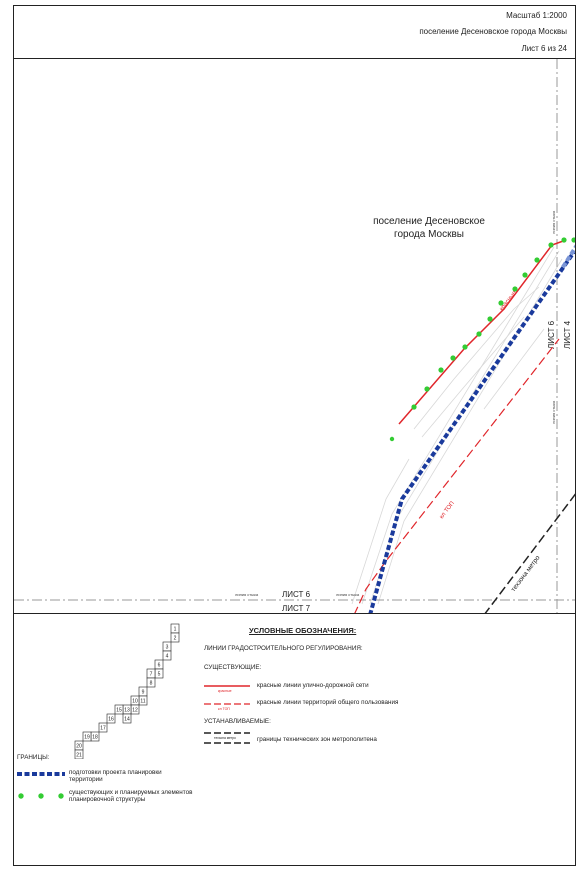 This screenshot has width=588, height=874. I want to click on svg-text: 10, so click(135, 702).